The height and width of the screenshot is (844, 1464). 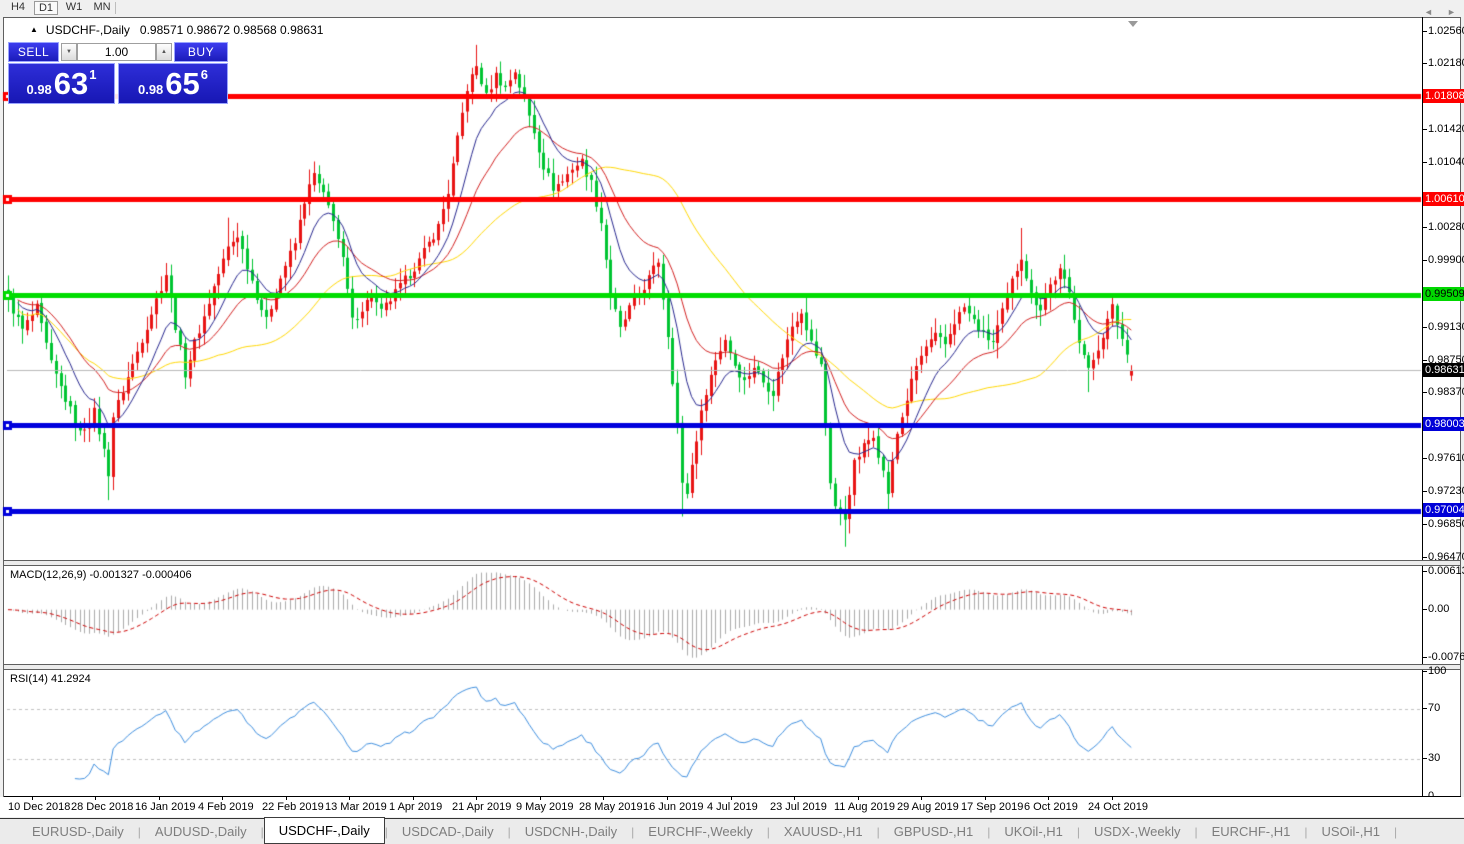 I want to click on chart-tab-usoil-h1: USOil-,H1, so click(x=1350, y=831).